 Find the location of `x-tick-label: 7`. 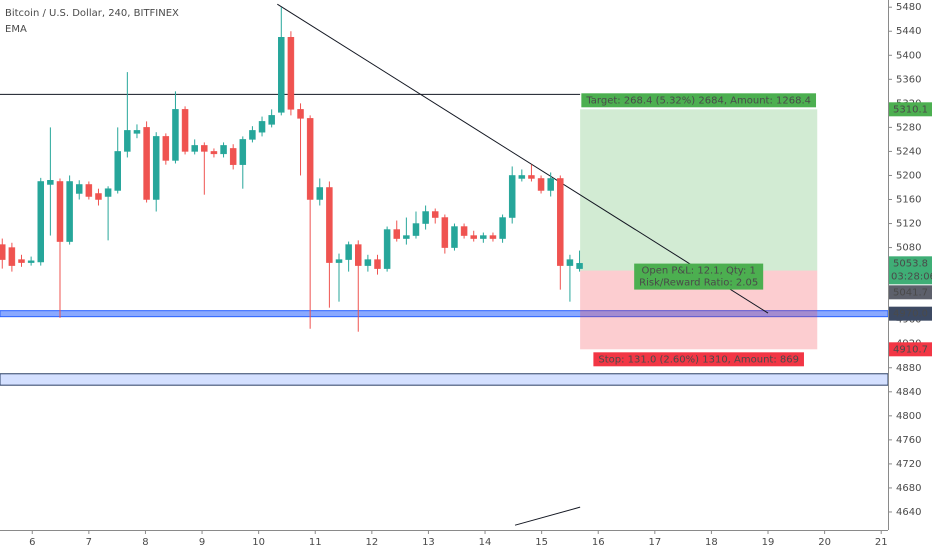

x-tick-label: 7 is located at coordinates (89, 542).